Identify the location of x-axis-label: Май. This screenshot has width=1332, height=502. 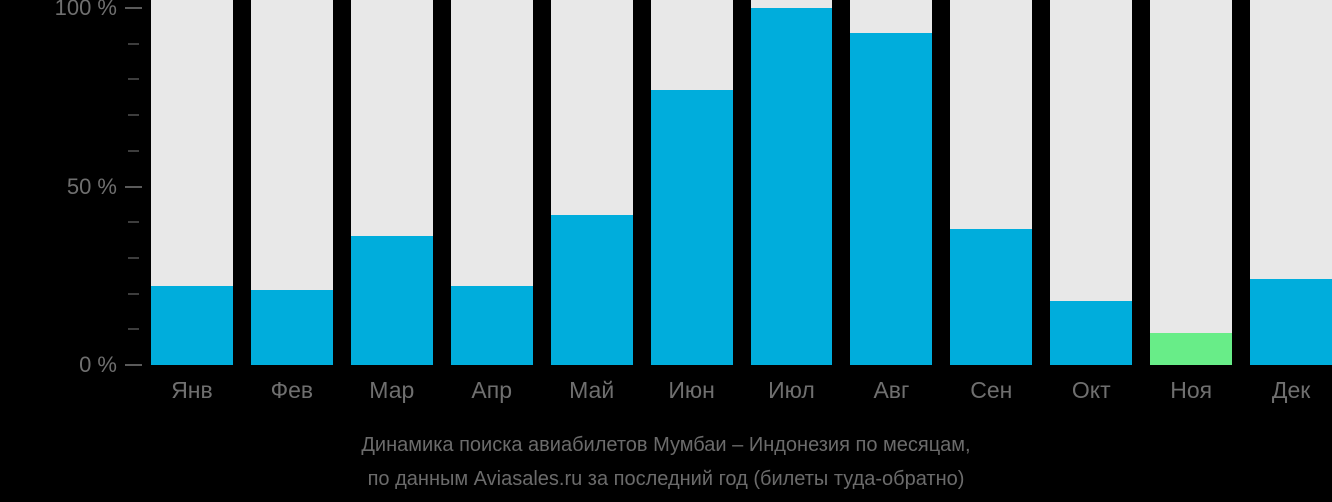
(592, 390).